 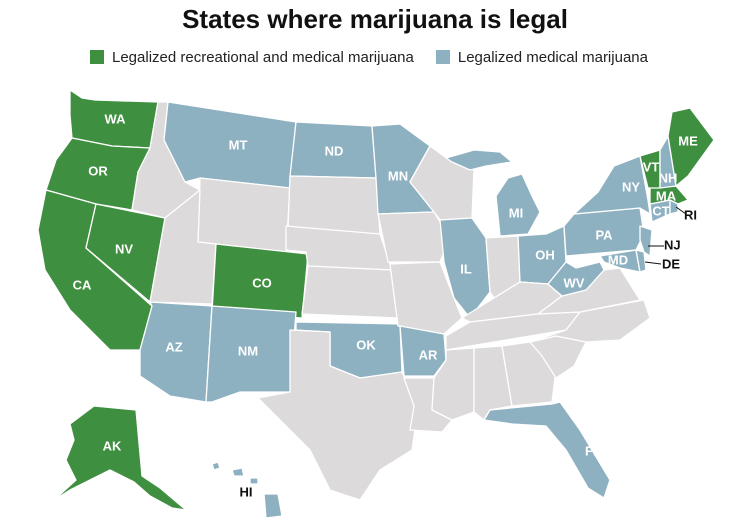 I want to click on label-OK: OK, so click(x=366, y=344).